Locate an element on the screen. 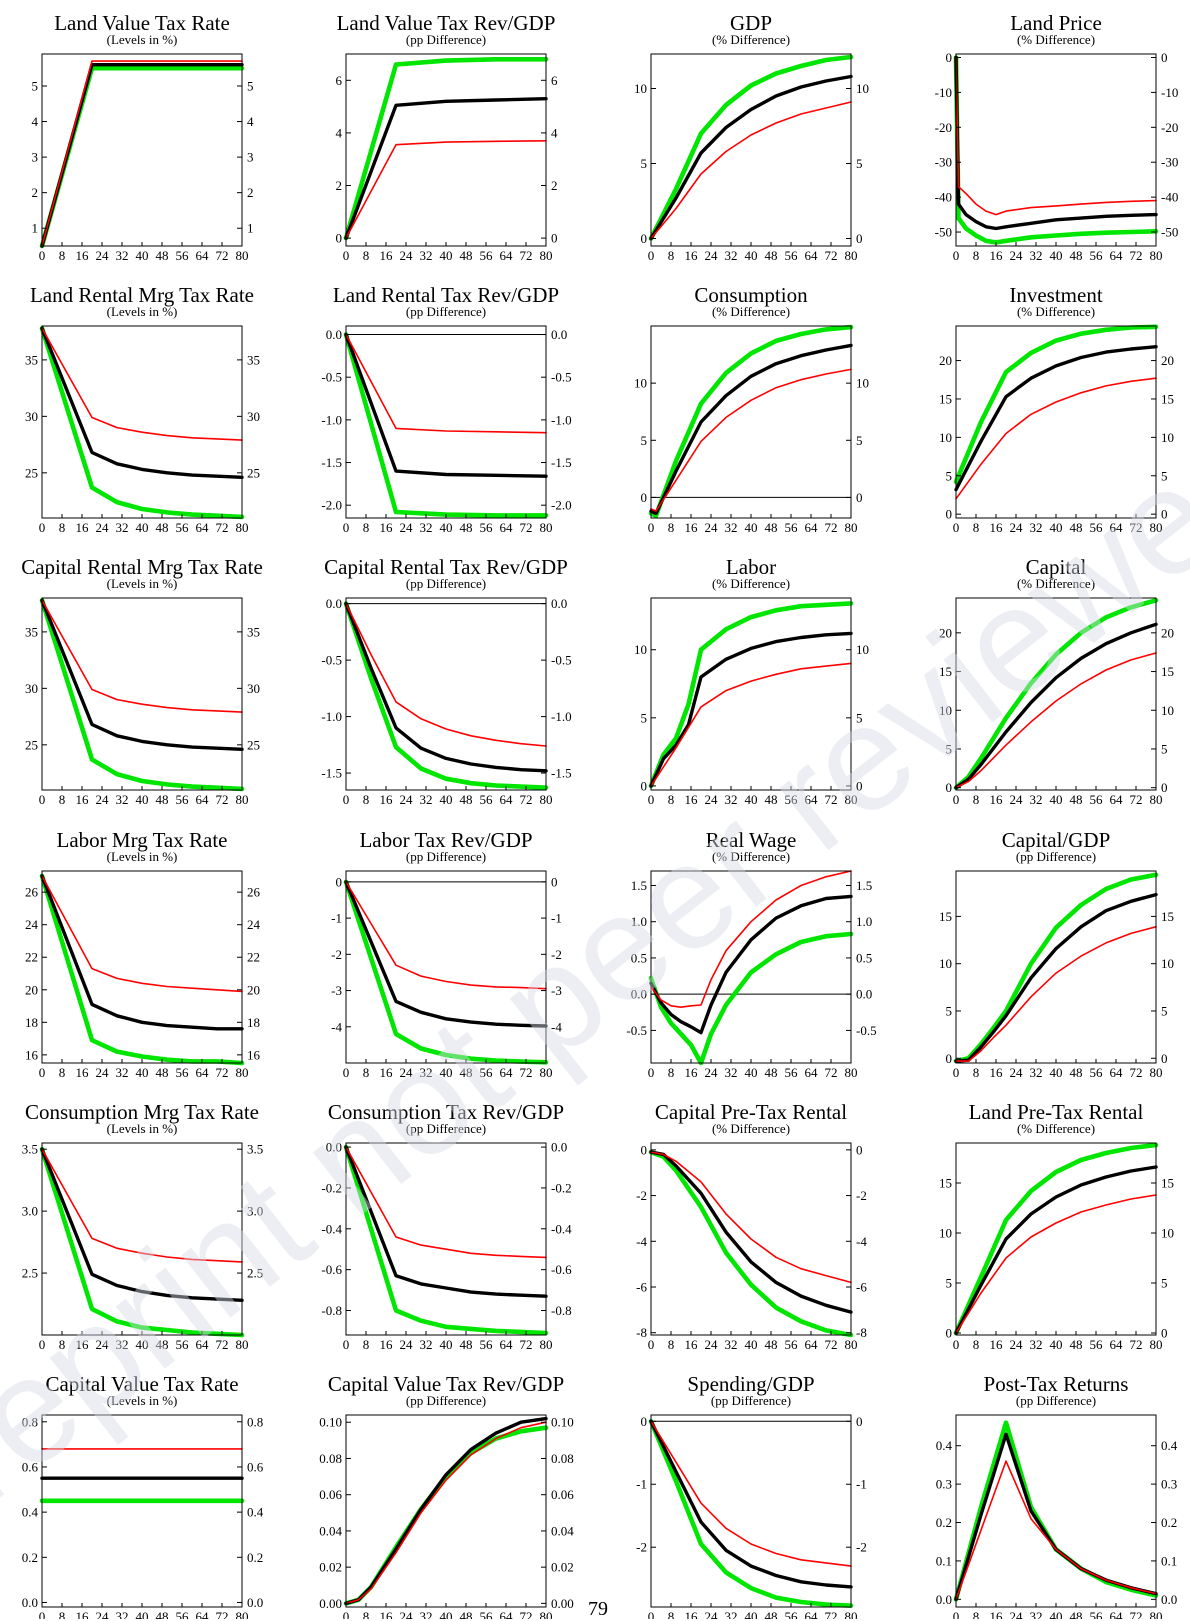 The image size is (1190, 1621). y-tick-label-right: 15 is located at coordinates (1167, 916).